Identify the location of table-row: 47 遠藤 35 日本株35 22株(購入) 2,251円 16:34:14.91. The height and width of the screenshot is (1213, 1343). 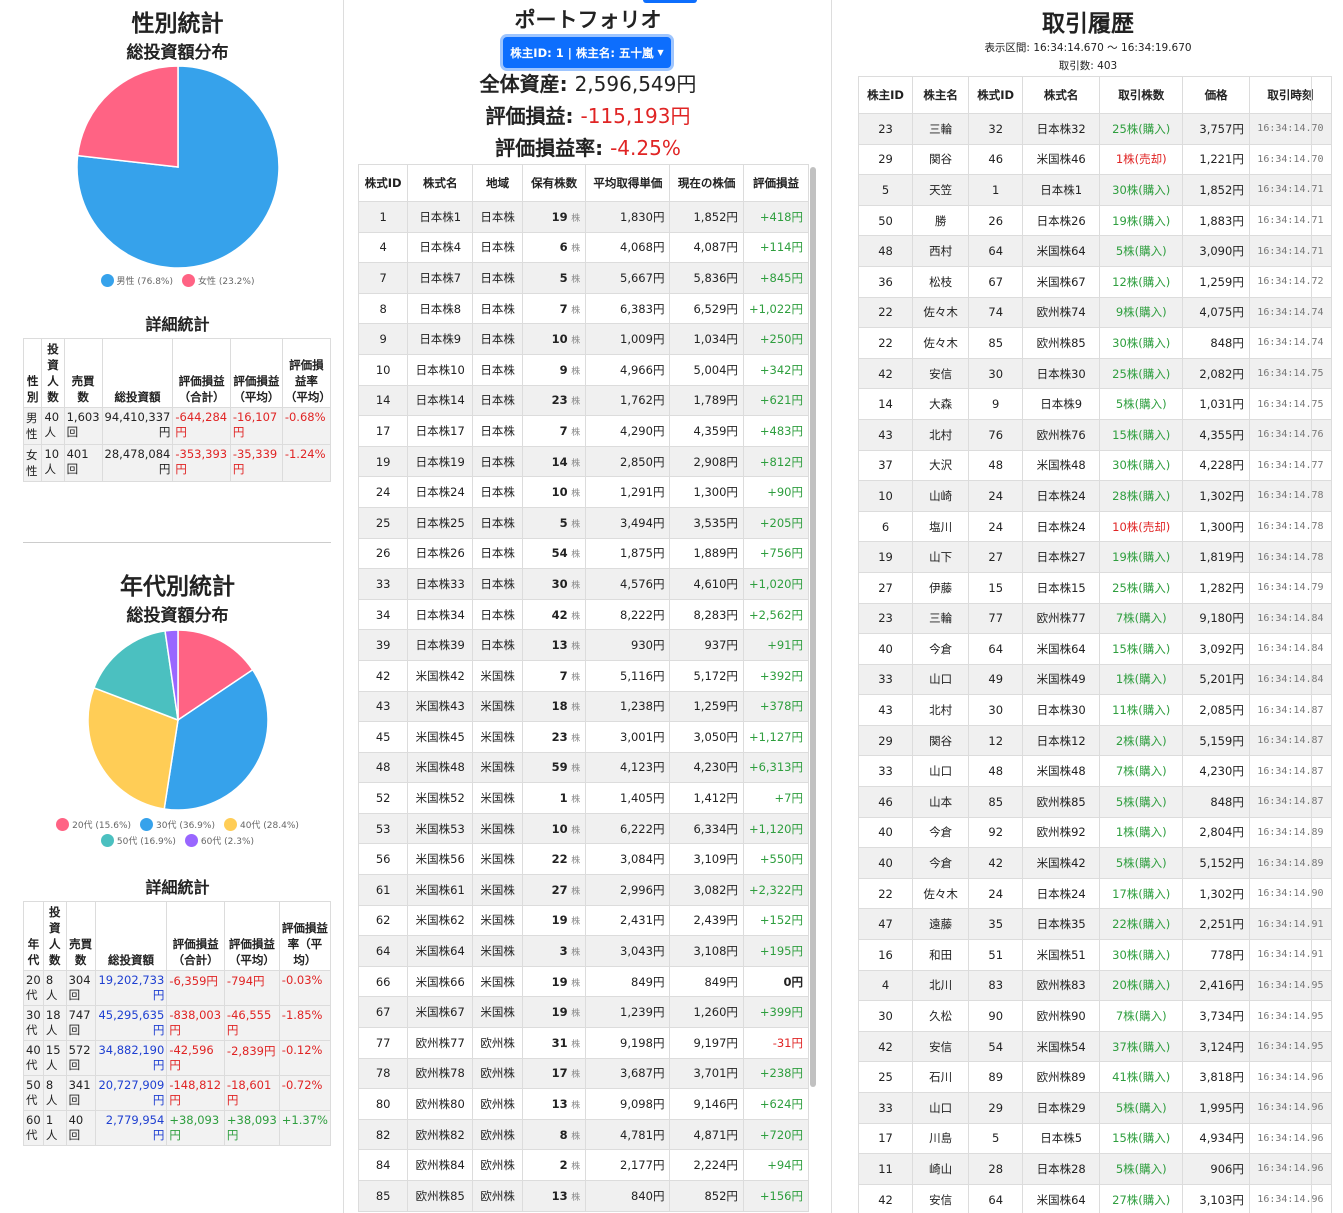
(1095, 924).